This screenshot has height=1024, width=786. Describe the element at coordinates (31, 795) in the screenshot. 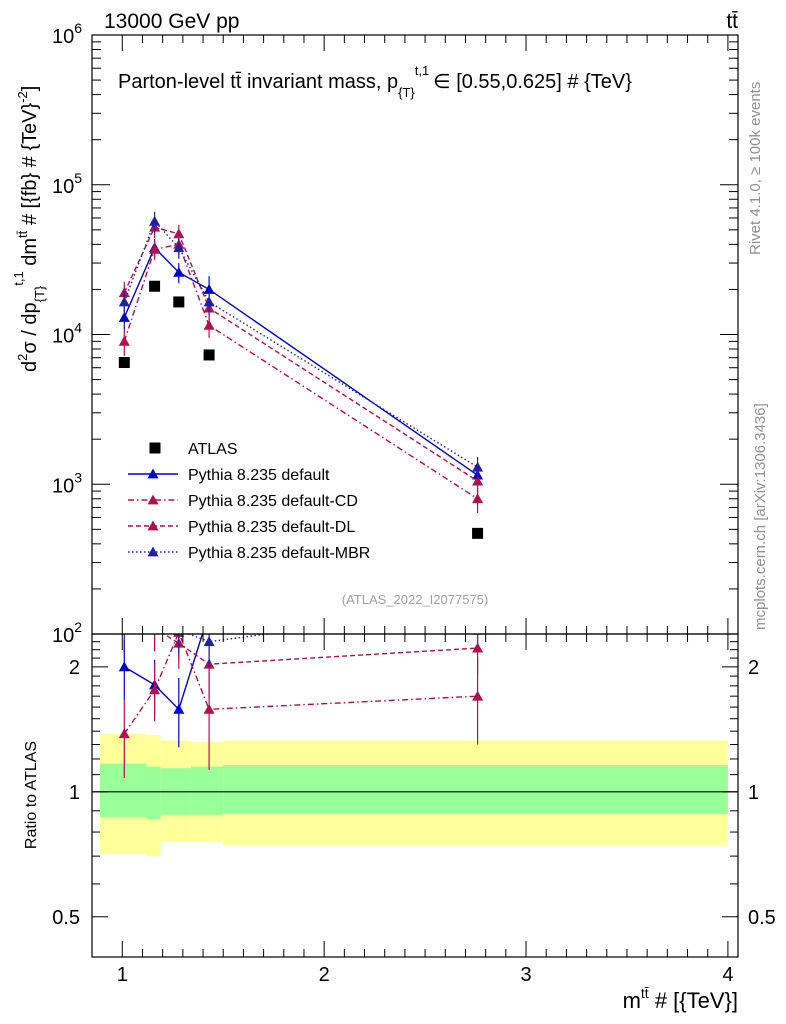

I see `ratio-y-axis-label: Ratio to ATLAS` at that location.